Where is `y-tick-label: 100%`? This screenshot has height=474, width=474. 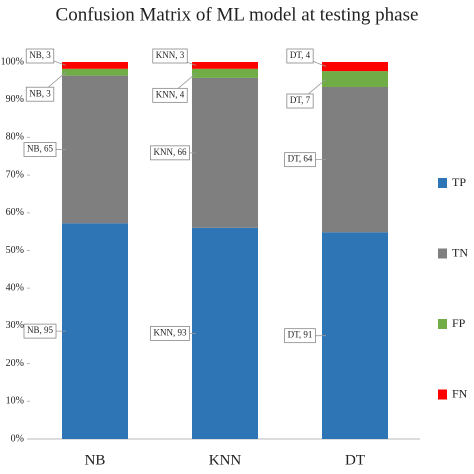 y-tick-label: 100% is located at coordinates (12, 61).